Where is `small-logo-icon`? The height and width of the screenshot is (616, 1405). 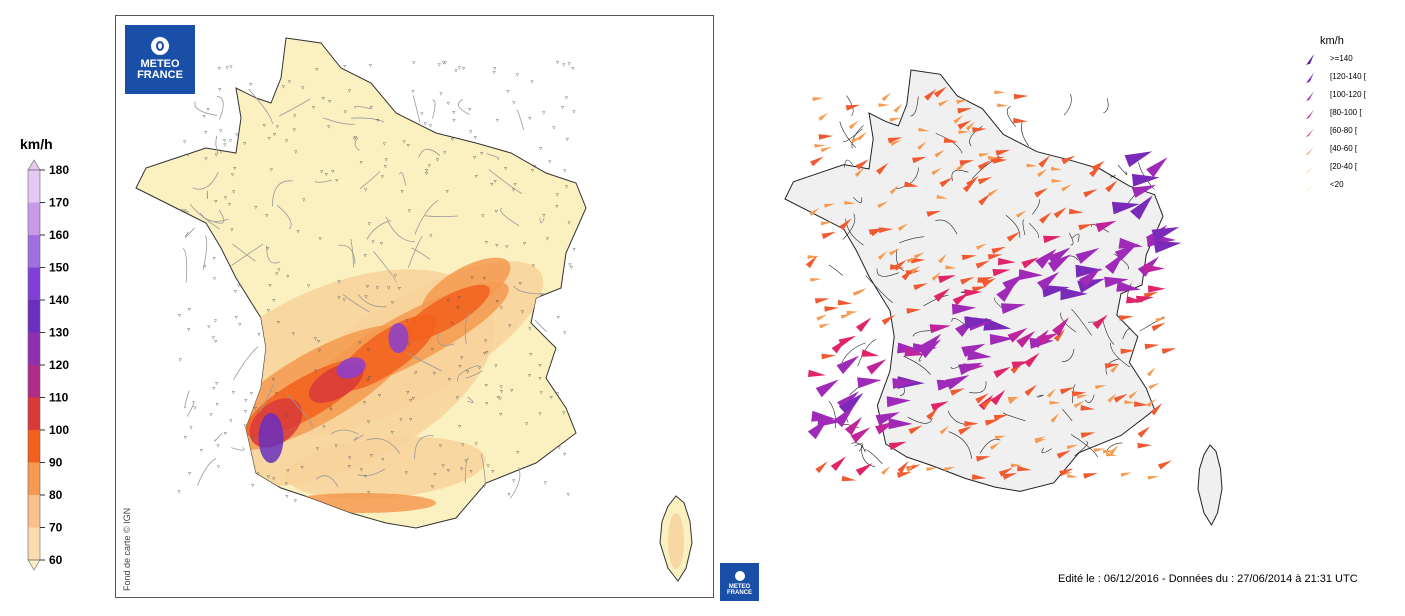
small-logo-icon is located at coordinates (739, 576).